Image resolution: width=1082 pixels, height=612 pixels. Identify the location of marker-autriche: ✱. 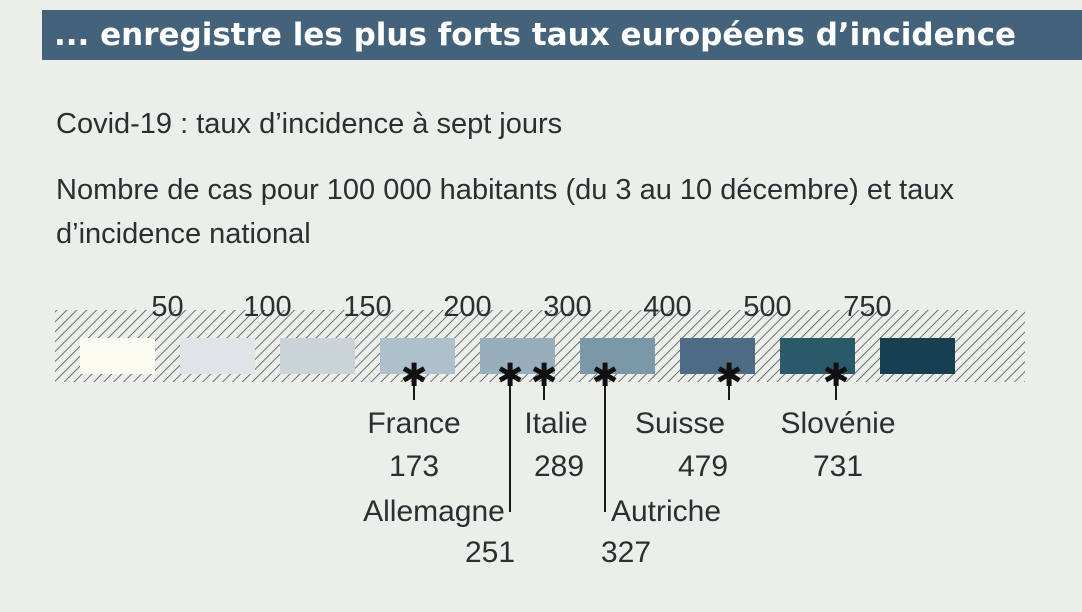
(605, 375).